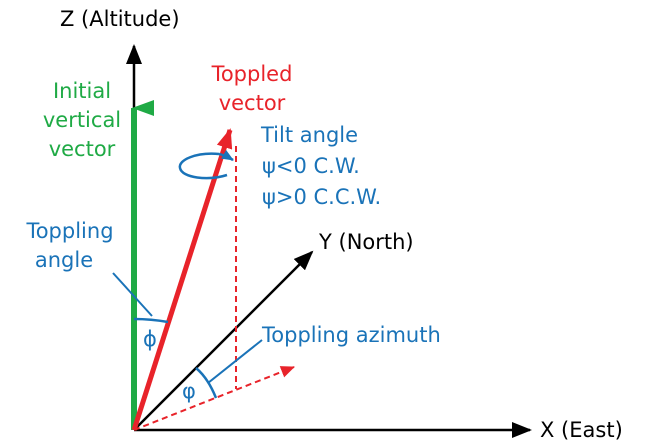 This screenshot has width=663, height=444. I want to click on toppled-vector-label-line1: Toppled, so click(252, 74).